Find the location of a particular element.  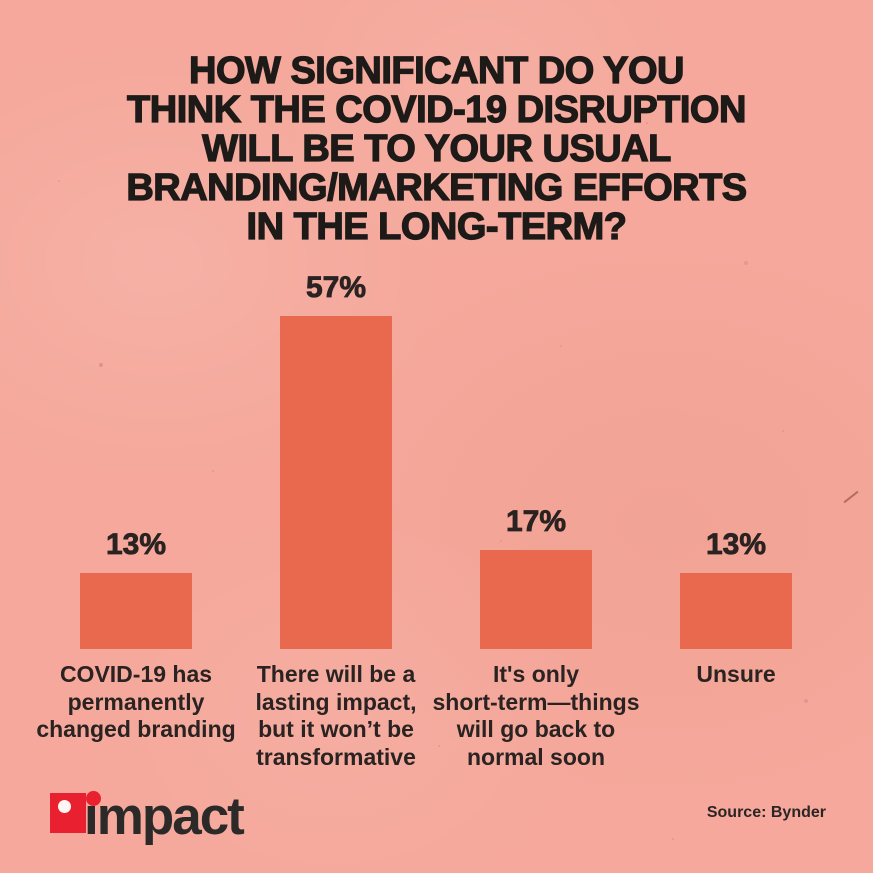

bar-value-label: 17% is located at coordinates (536, 521).